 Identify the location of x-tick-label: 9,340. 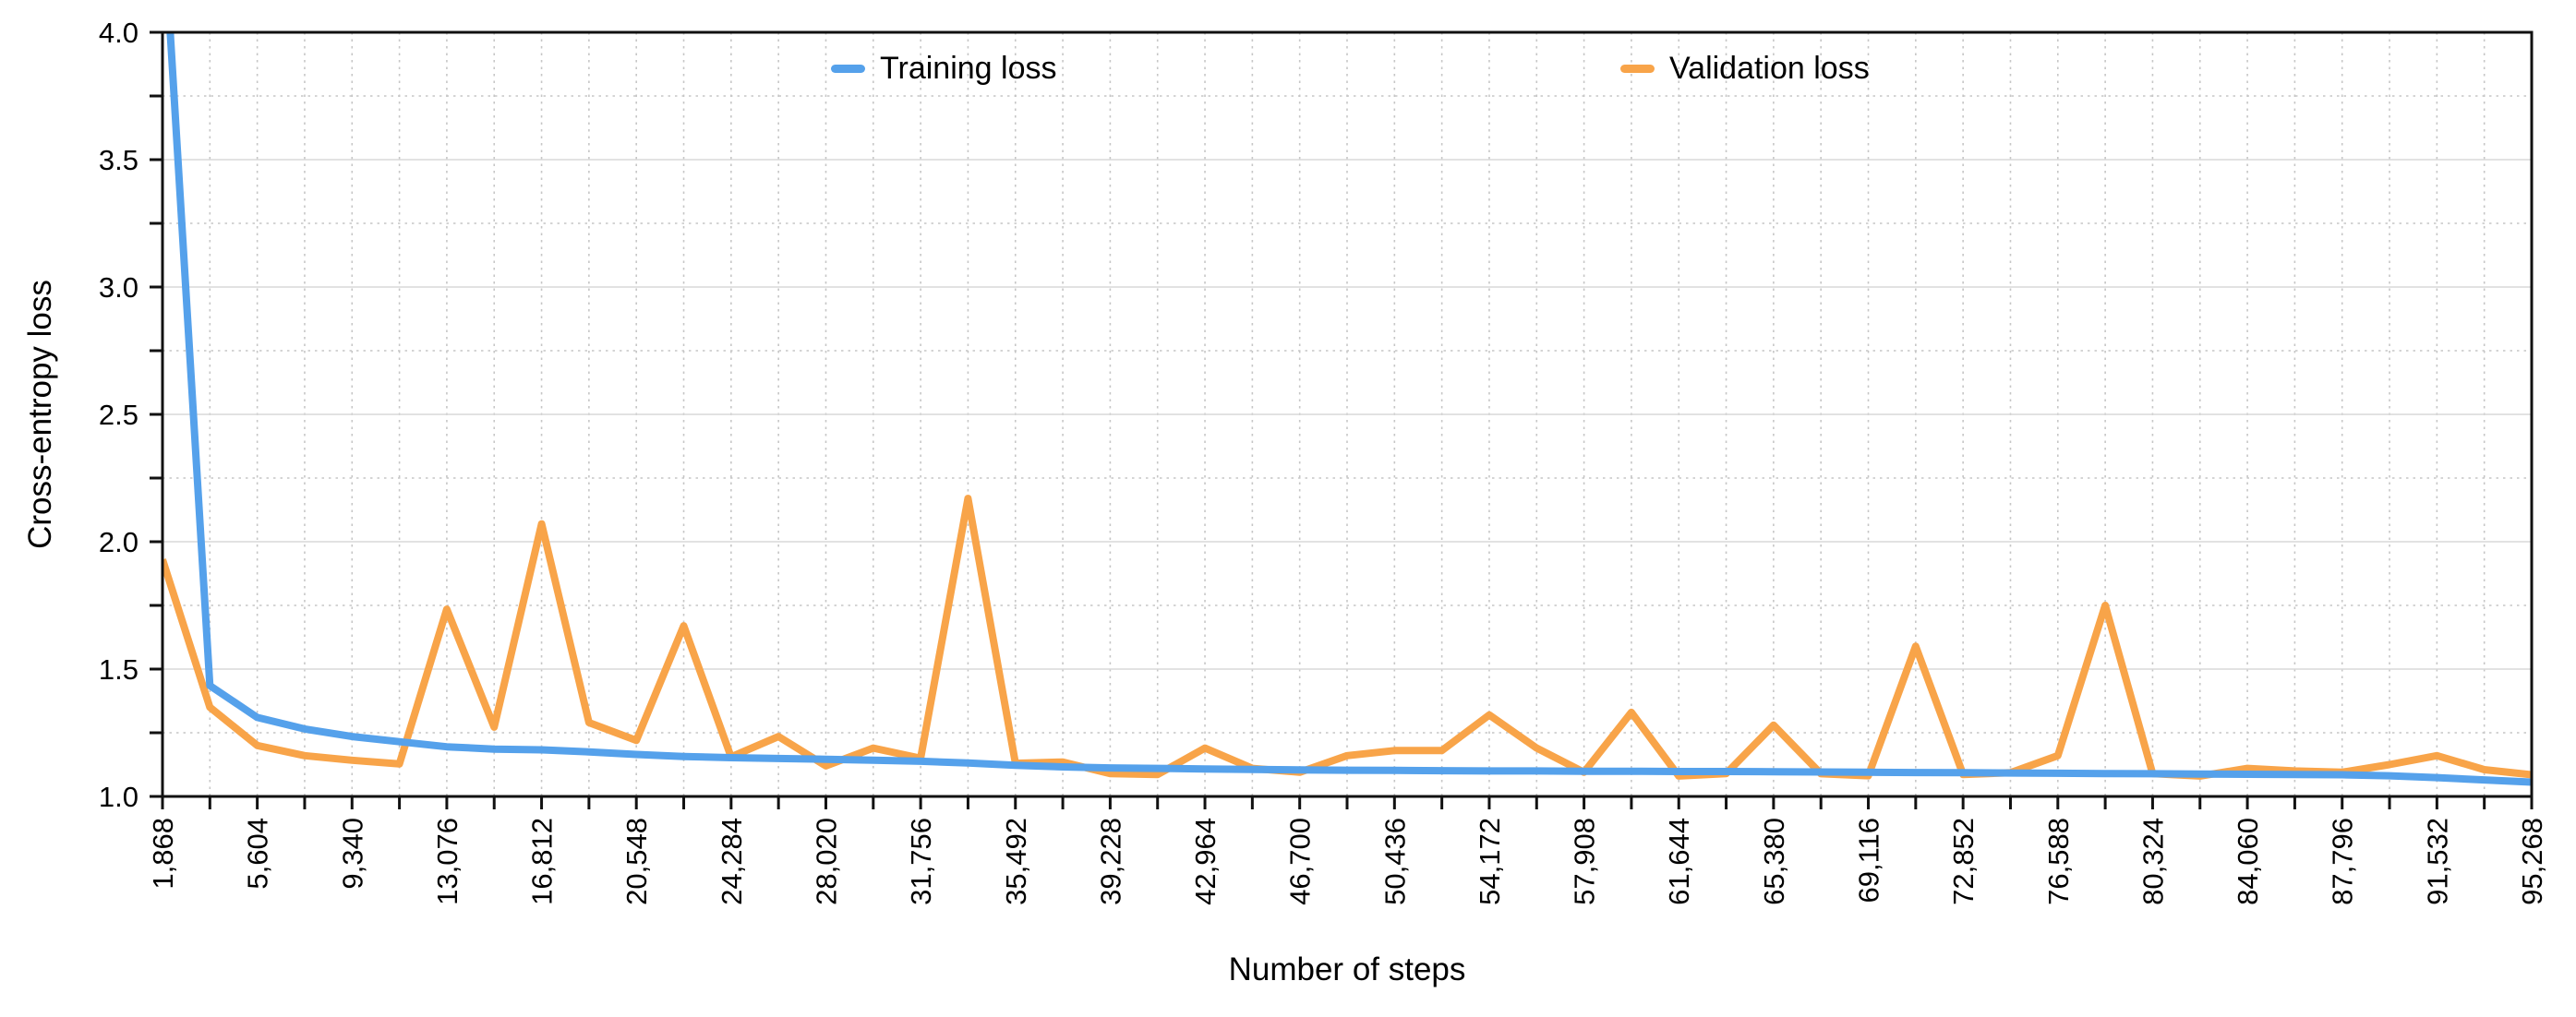
(352, 854).